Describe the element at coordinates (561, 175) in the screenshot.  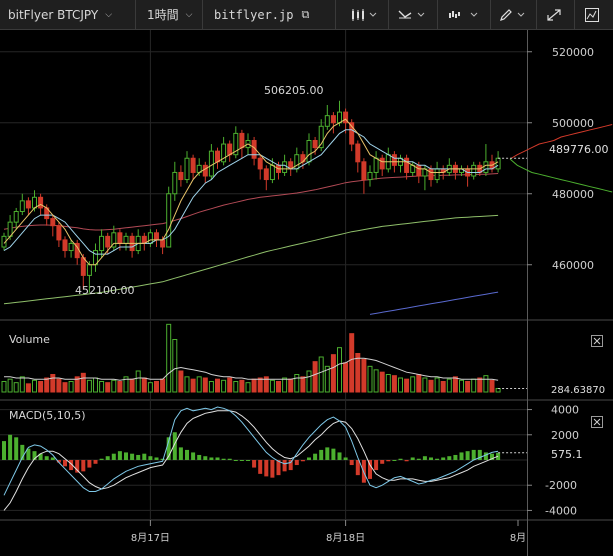
I see `forecast-lower-line` at that location.